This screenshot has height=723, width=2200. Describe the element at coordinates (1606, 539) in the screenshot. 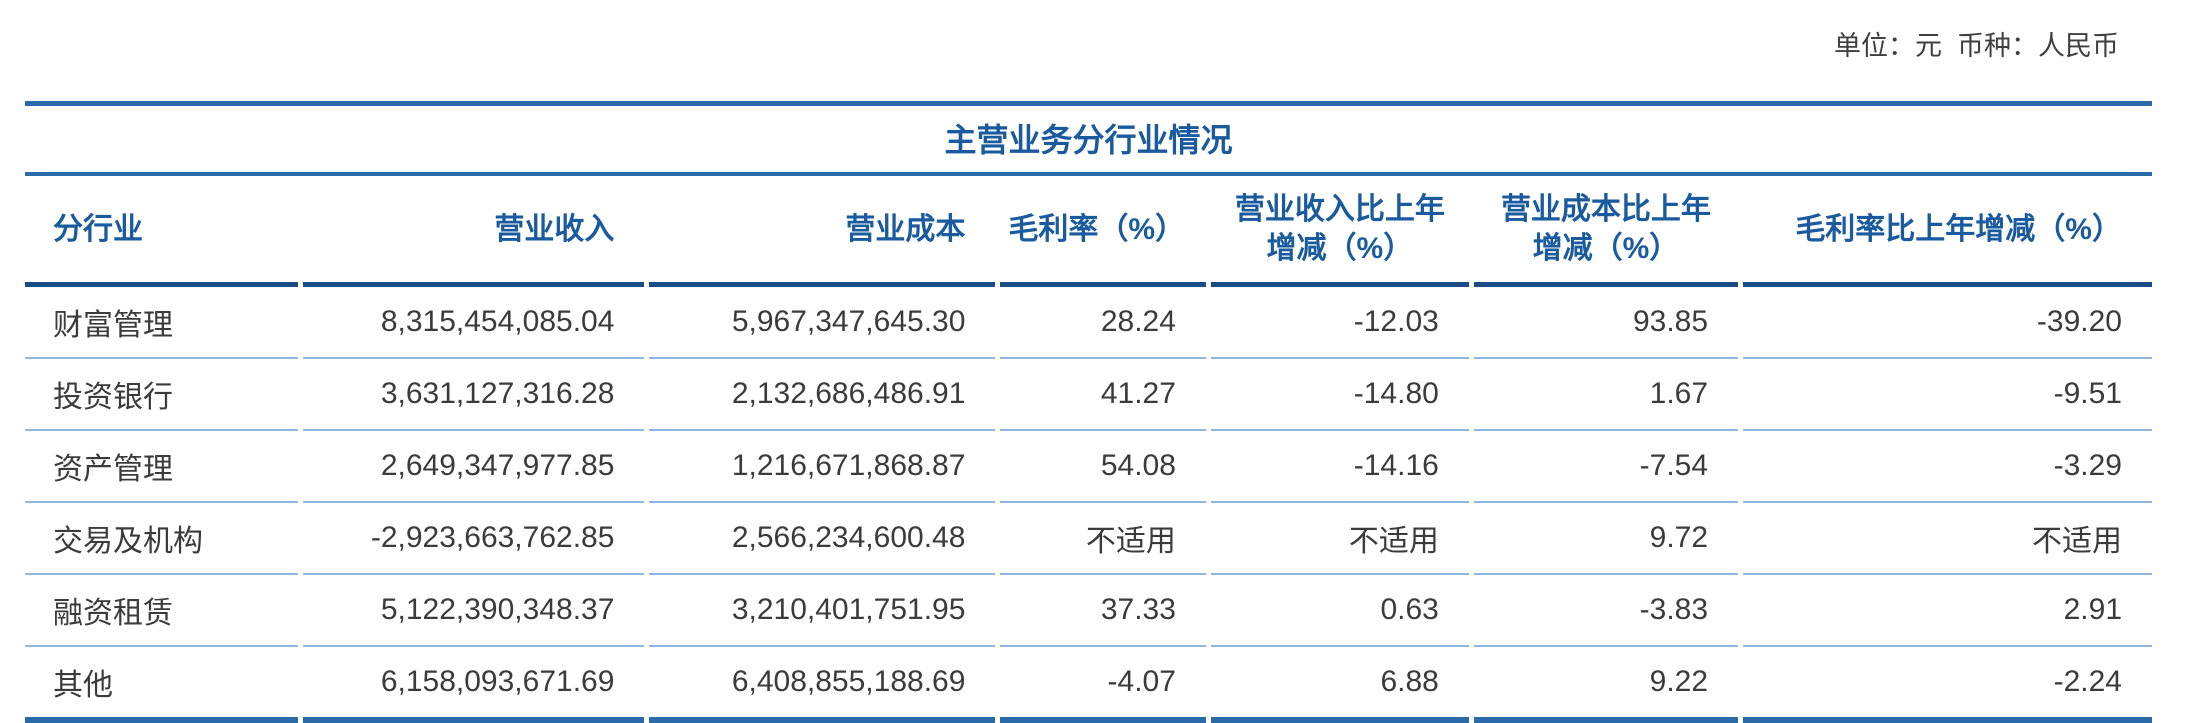

I see `cell-cost-yoy: 9.72` at that location.